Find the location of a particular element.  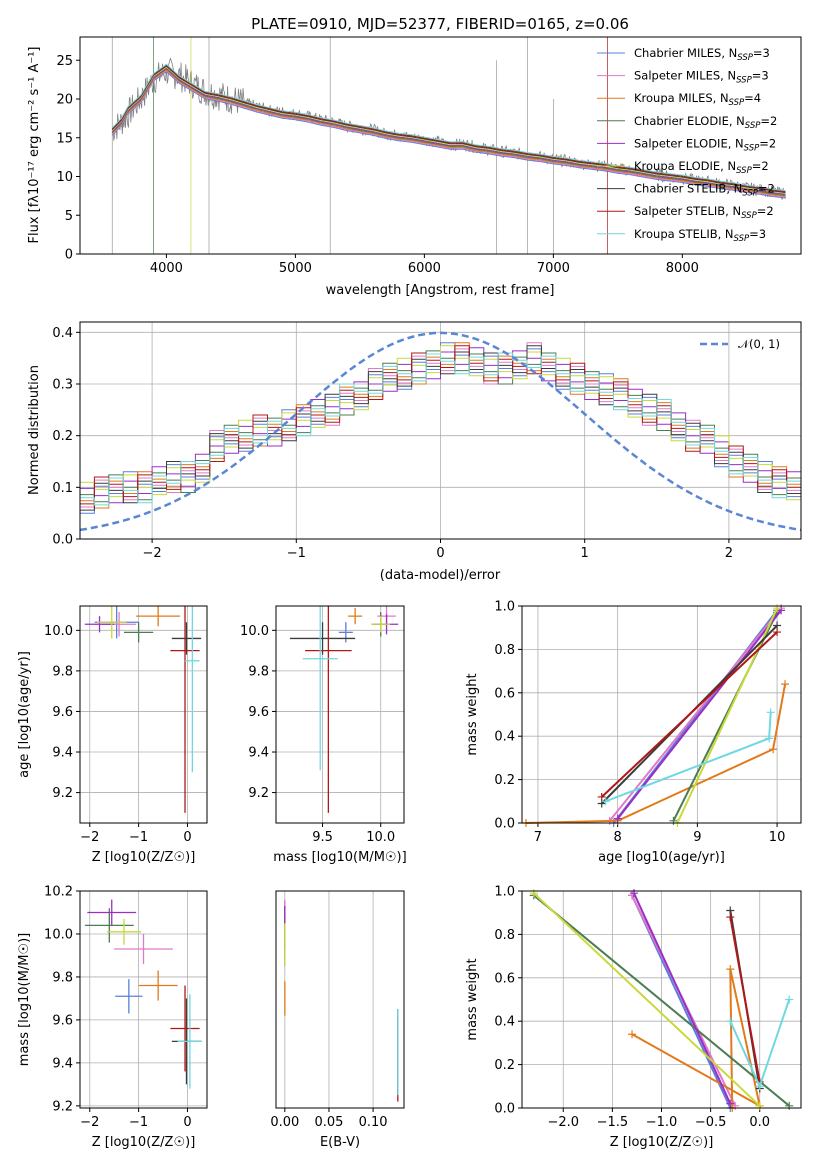

x-tick-label: 0.10 is located at coordinates (373, 1122).